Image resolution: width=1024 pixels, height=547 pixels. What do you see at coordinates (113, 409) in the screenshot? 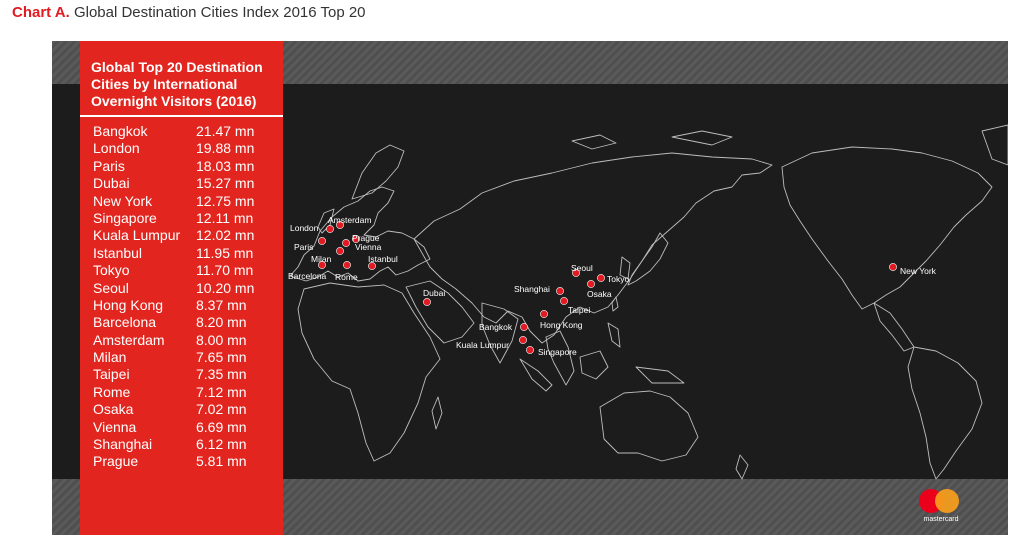
I see `city-name: Osaka` at bounding box center [113, 409].